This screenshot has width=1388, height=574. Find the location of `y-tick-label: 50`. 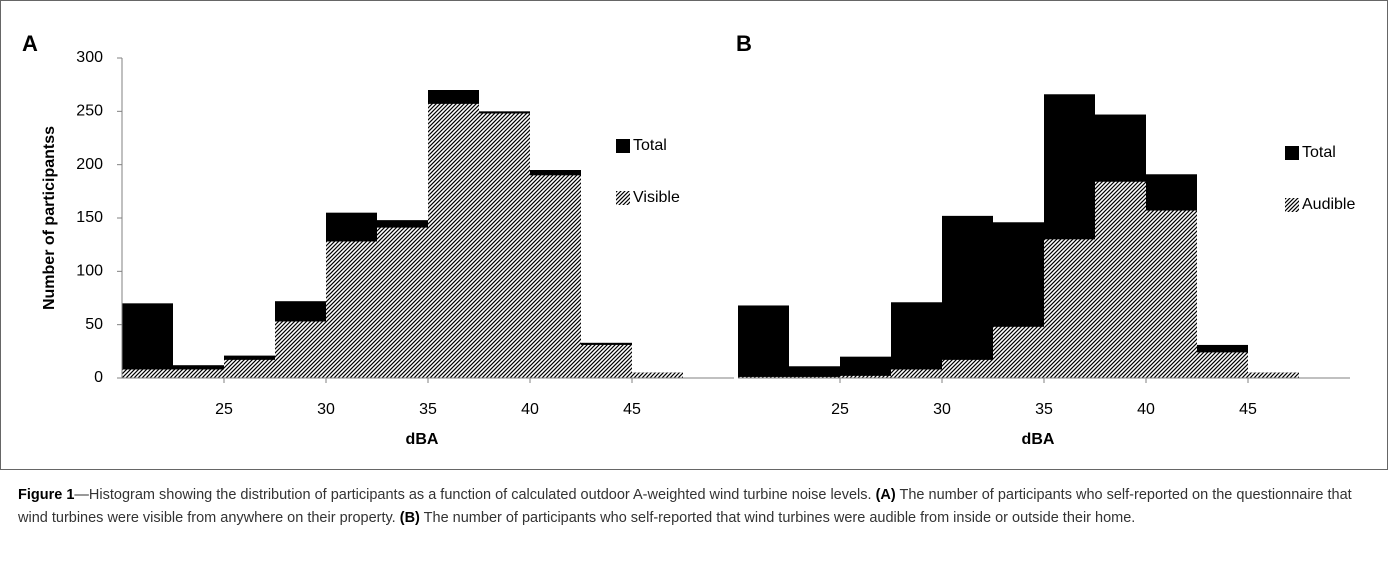

y-tick-label: 50 is located at coordinates (94, 324).